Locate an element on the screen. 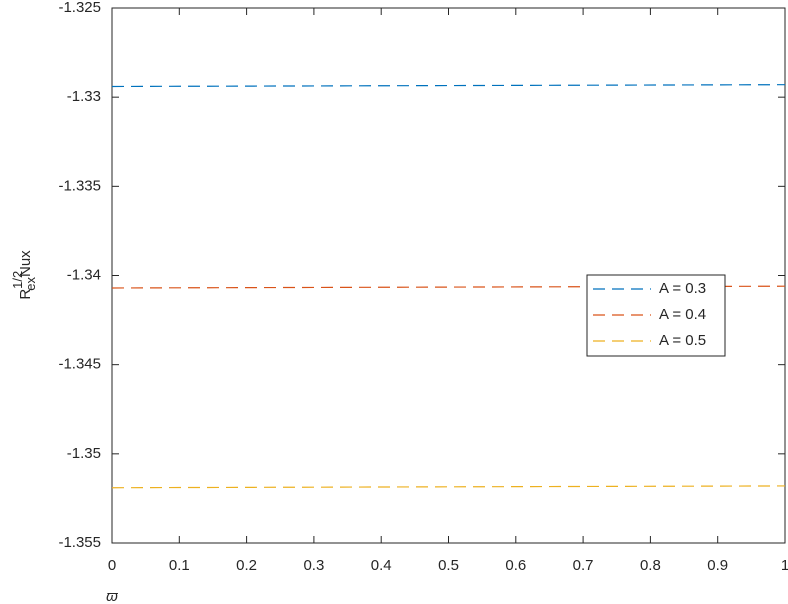 This screenshot has height=604, width=788. y-tick-label: -1.345 is located at coordinates (79, 364).